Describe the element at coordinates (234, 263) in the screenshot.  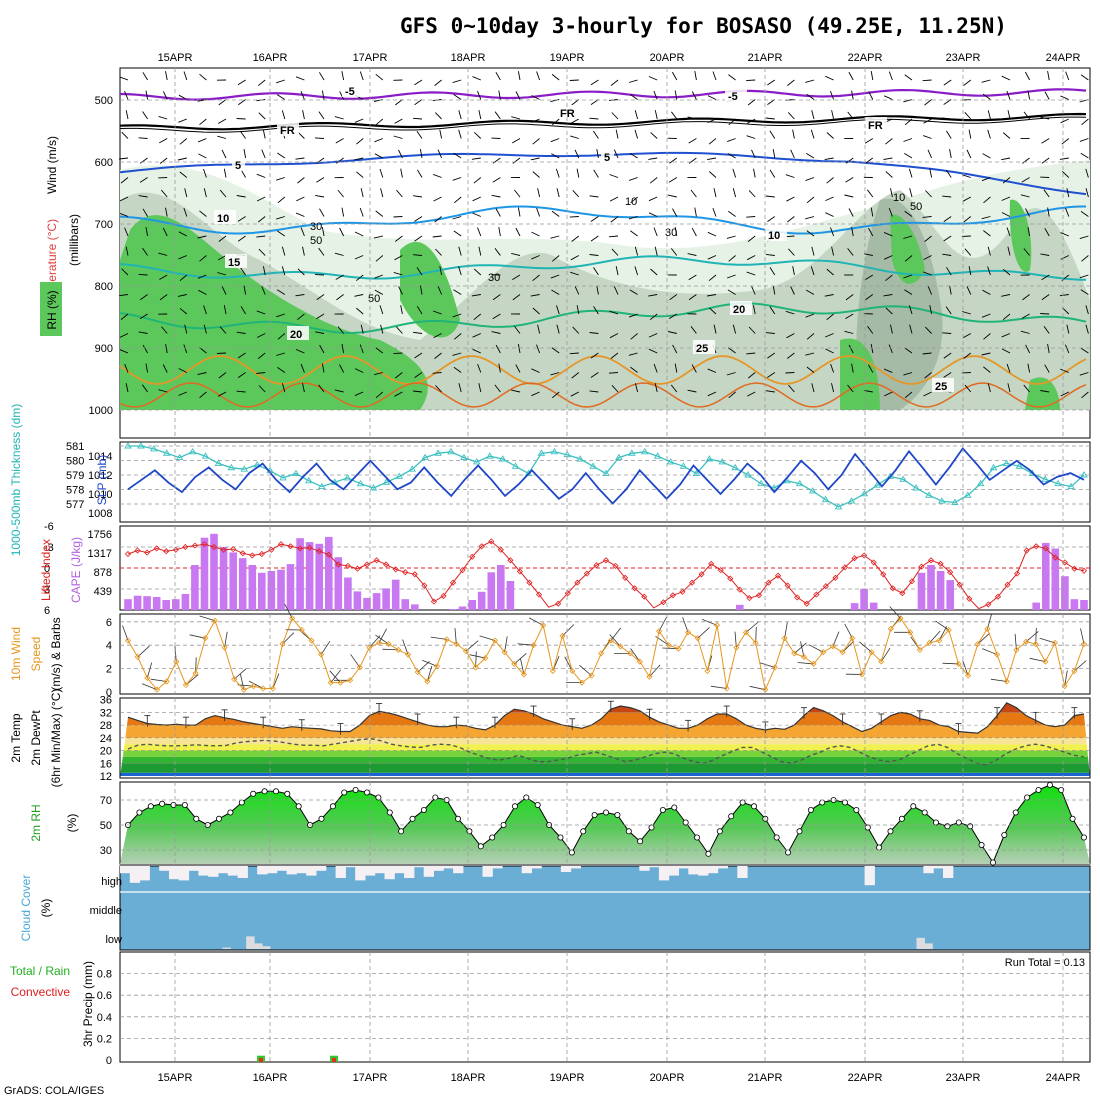
I see `contour-label: 15` at that location.